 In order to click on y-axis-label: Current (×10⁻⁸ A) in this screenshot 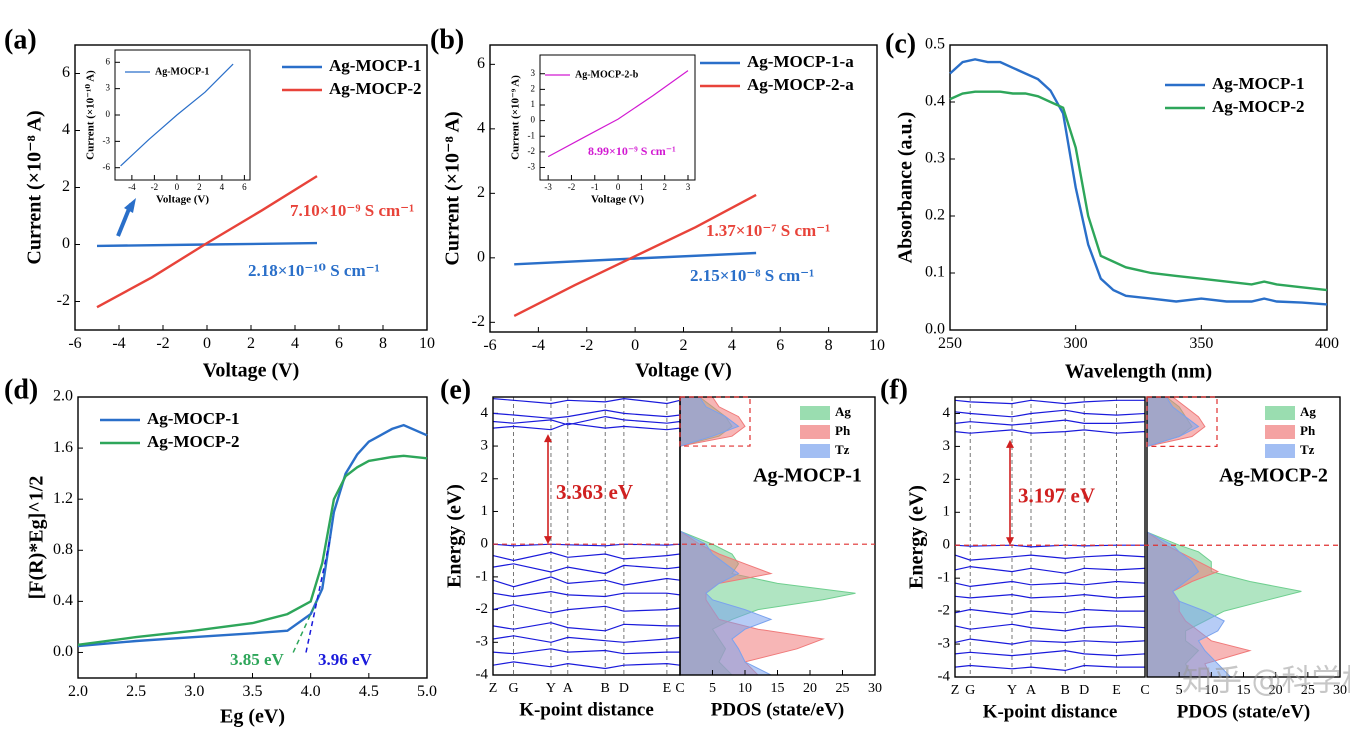, I will do `click(453, 188)`.